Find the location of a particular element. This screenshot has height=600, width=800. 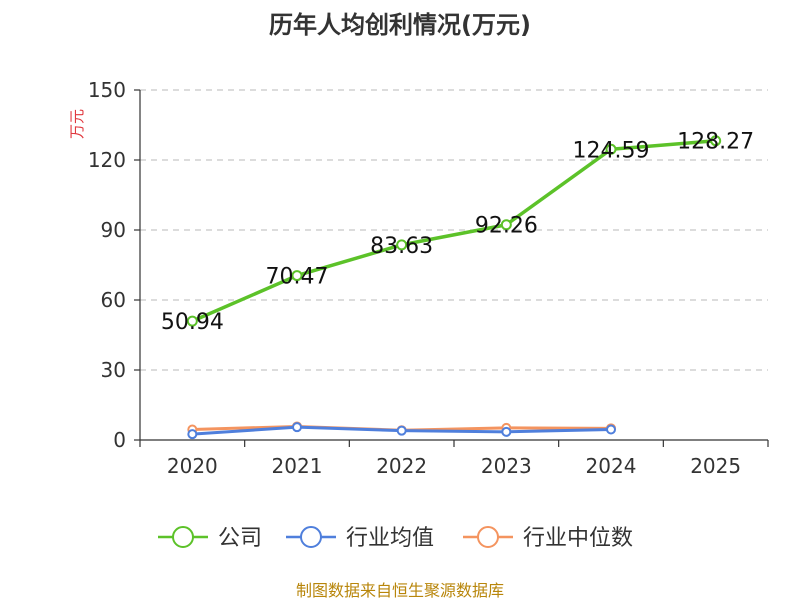

data-label: 124.59 is located at coordinates (611, 150).